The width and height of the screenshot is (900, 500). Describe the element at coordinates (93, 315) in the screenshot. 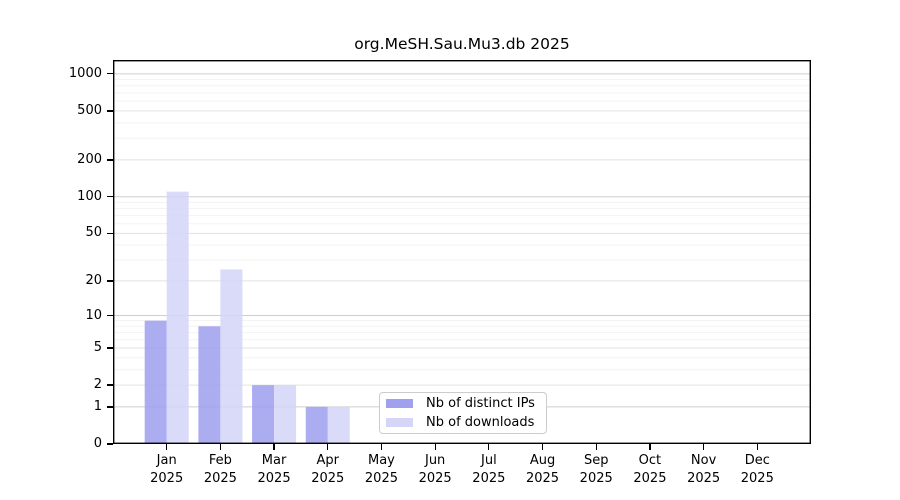

I see `y-tick-label: 10` at that location.